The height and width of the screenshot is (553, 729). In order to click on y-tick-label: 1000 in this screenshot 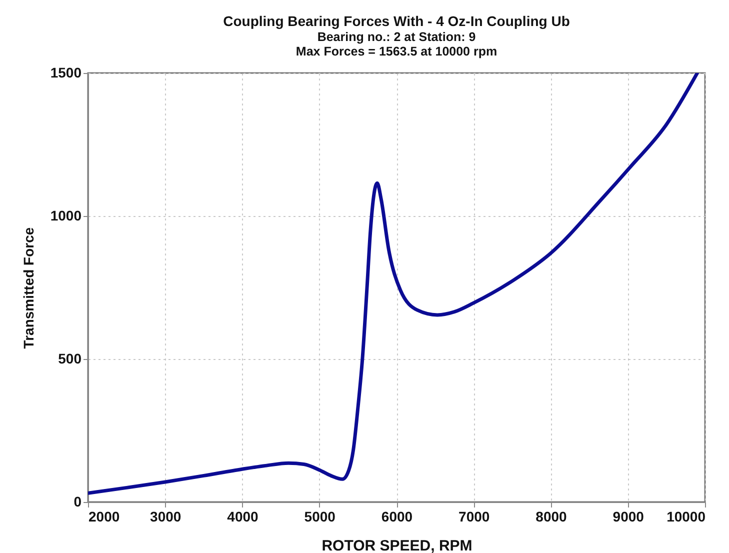, I will do `click(66, 216)`.